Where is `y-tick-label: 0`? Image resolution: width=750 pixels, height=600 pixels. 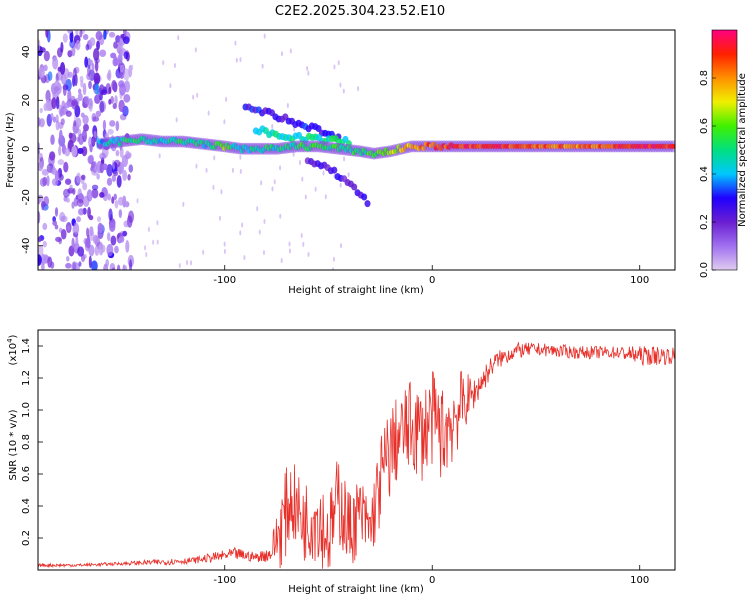
y-tick-label: 0 is located at coordinates (26, 149).